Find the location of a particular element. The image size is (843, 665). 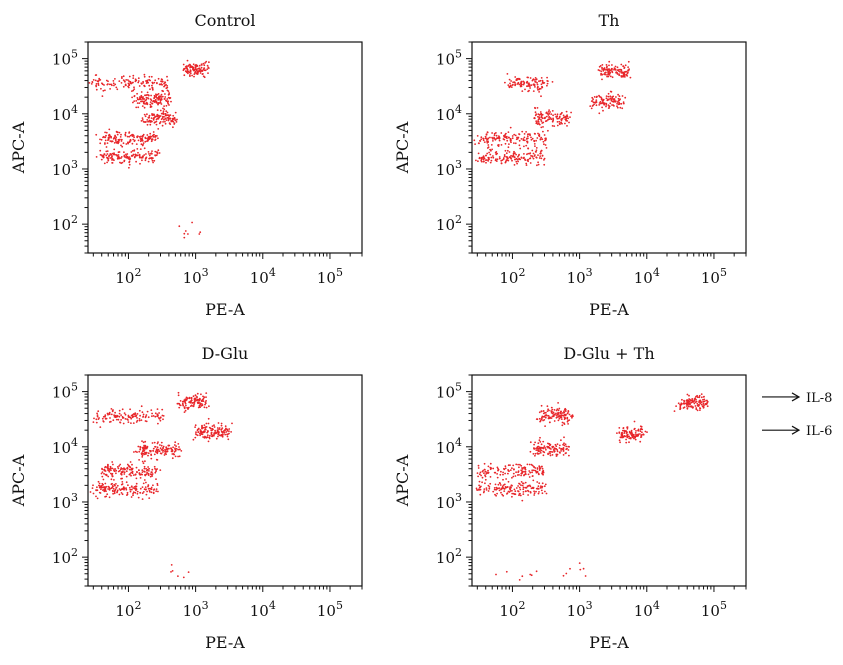

x-tick-label: 10² is located at coordinates (512, 276).